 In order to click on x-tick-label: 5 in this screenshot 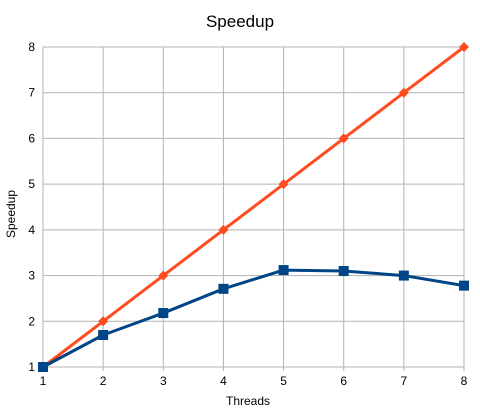, I will do `click(283, 381)`.